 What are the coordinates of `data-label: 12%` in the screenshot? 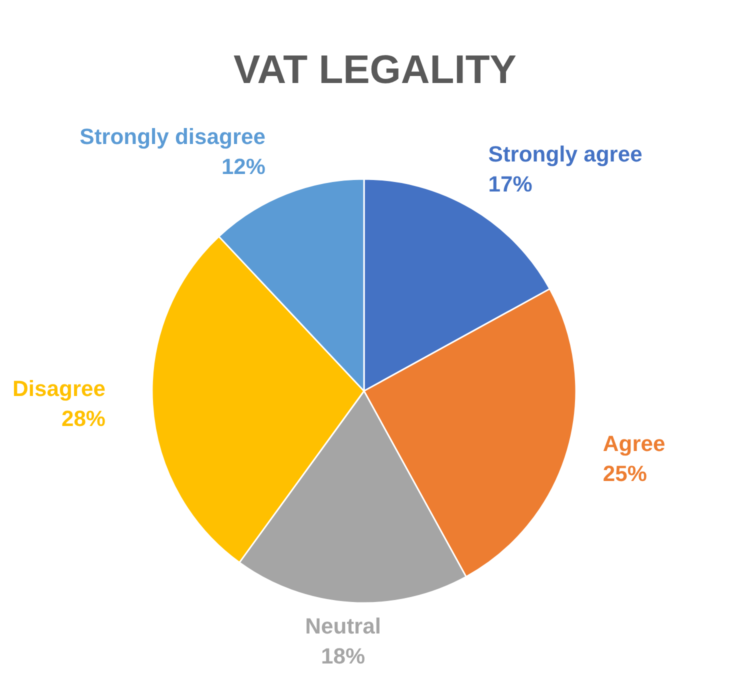 It's located at (243, 166).